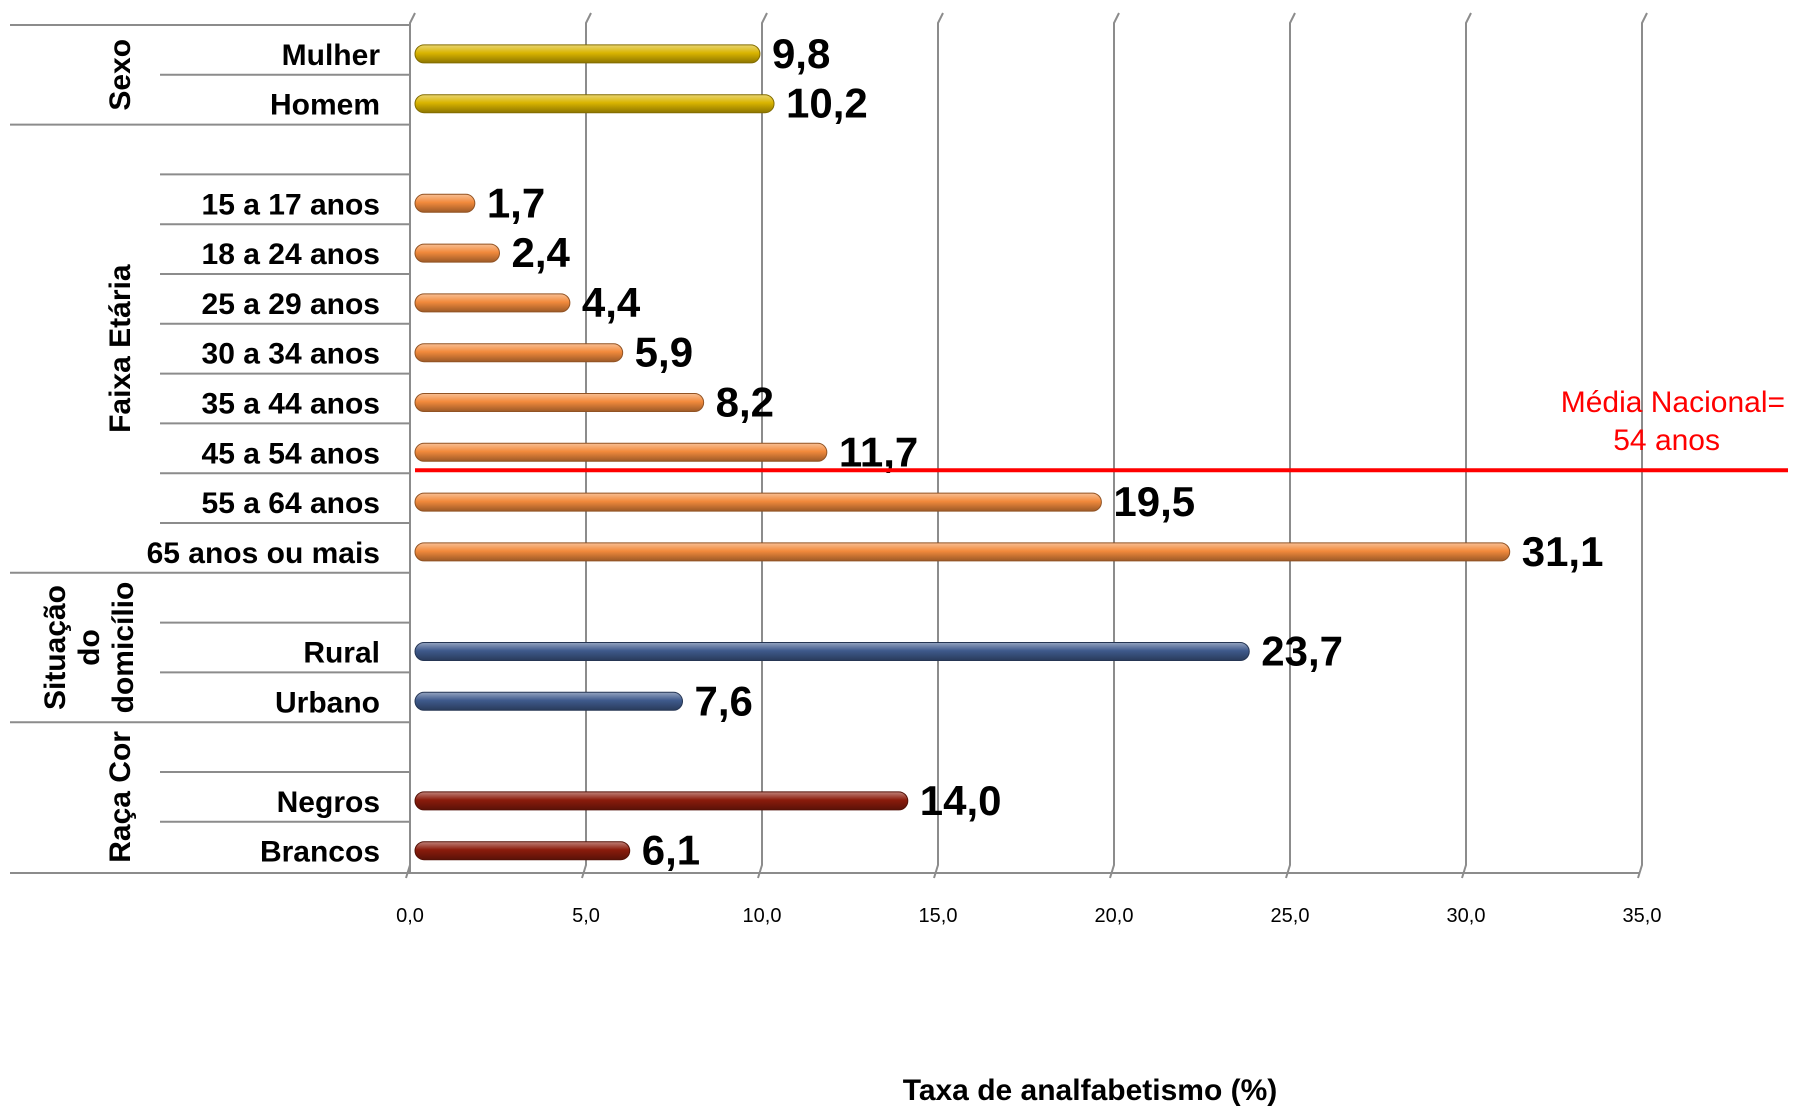 This screenshot has width=1793, height=1113. I want to click on x-tick-6: 30,0, so click(1466, 916).